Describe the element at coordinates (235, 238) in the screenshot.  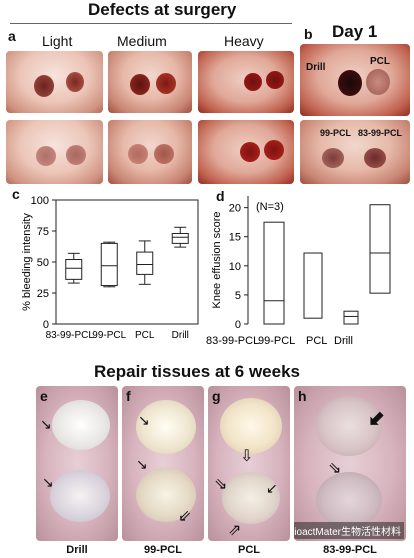
I see `y-tick-label: 15` at that location.